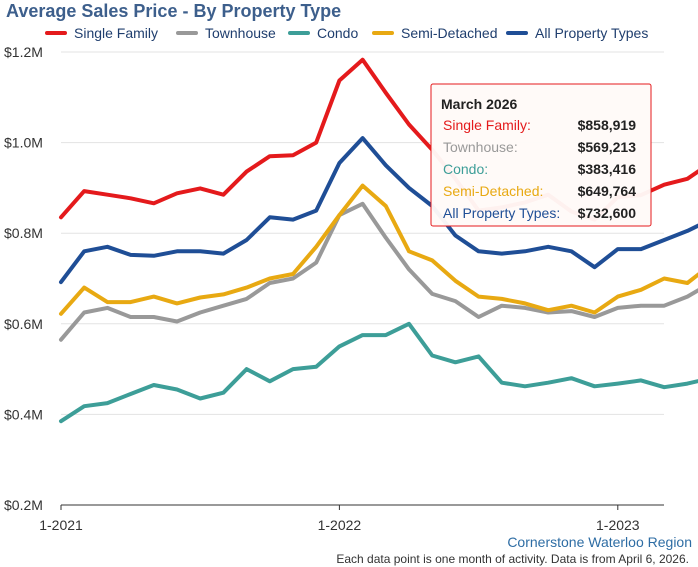 Image resolution: width=698 pixels, height=567 pixels. What do you see at coordinates (607, 125) in the screenshot?
I see `tooltip-value-single-family: $858,919` at bounding box center [607, 125].